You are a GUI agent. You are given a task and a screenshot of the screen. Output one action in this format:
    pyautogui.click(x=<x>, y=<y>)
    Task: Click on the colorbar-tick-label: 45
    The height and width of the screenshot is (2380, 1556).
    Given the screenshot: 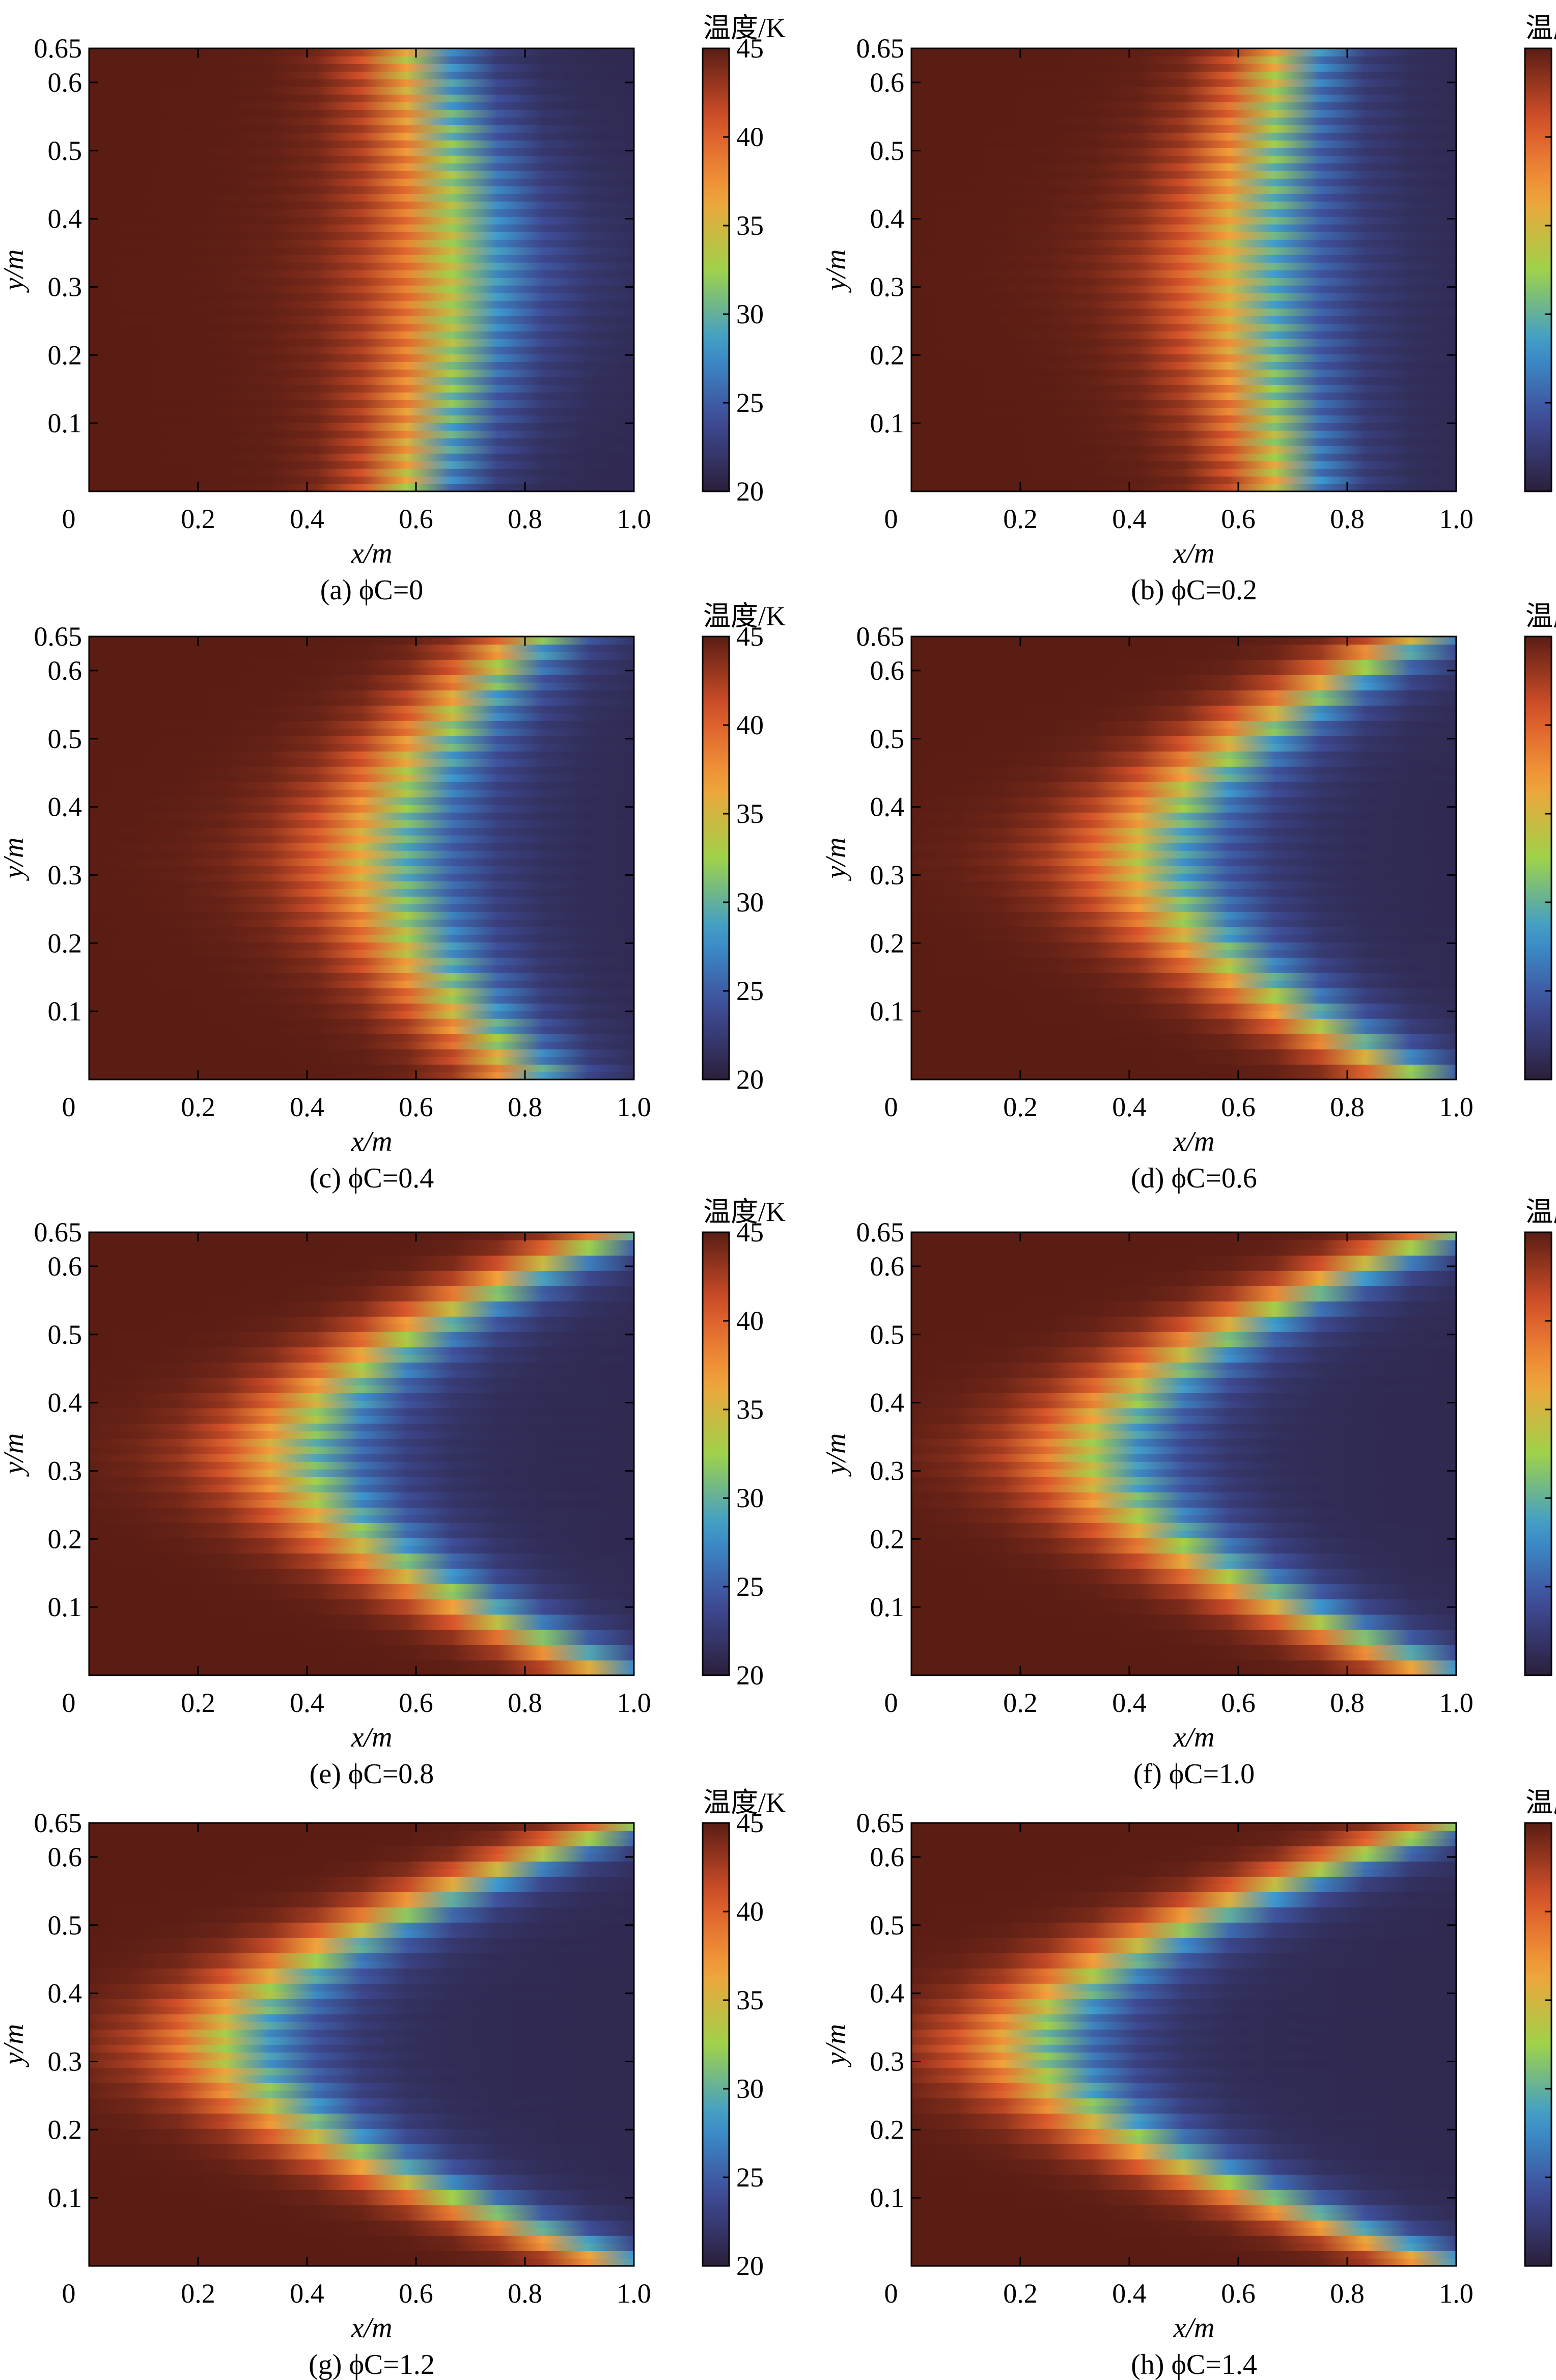 What is the action you would take?
    pyautogui.click(x=750, y=1233)
    